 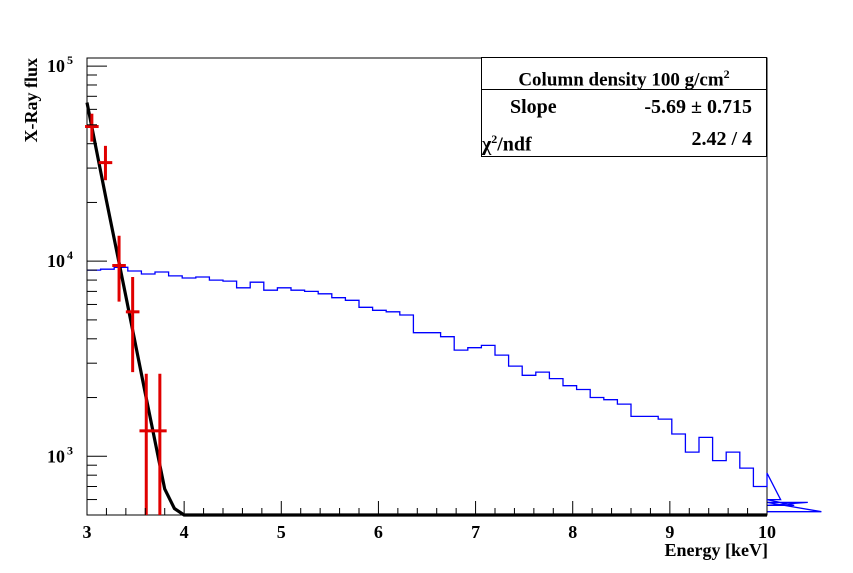 What do you see at coordinates (31, 100) in the screenshot?
I see `y-axis-label: X-Ray flux` at bounding box center [31, 100].